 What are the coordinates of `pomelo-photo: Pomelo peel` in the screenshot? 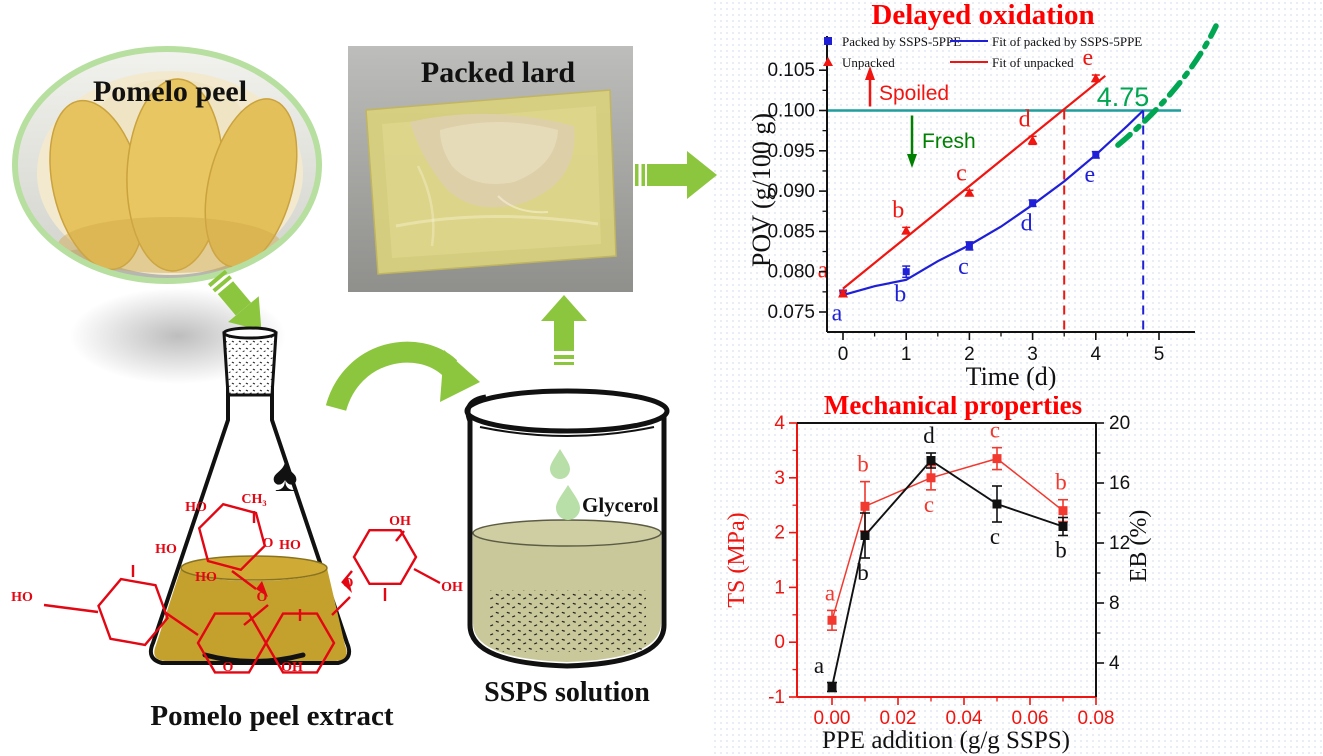 It's located at (167, 165).